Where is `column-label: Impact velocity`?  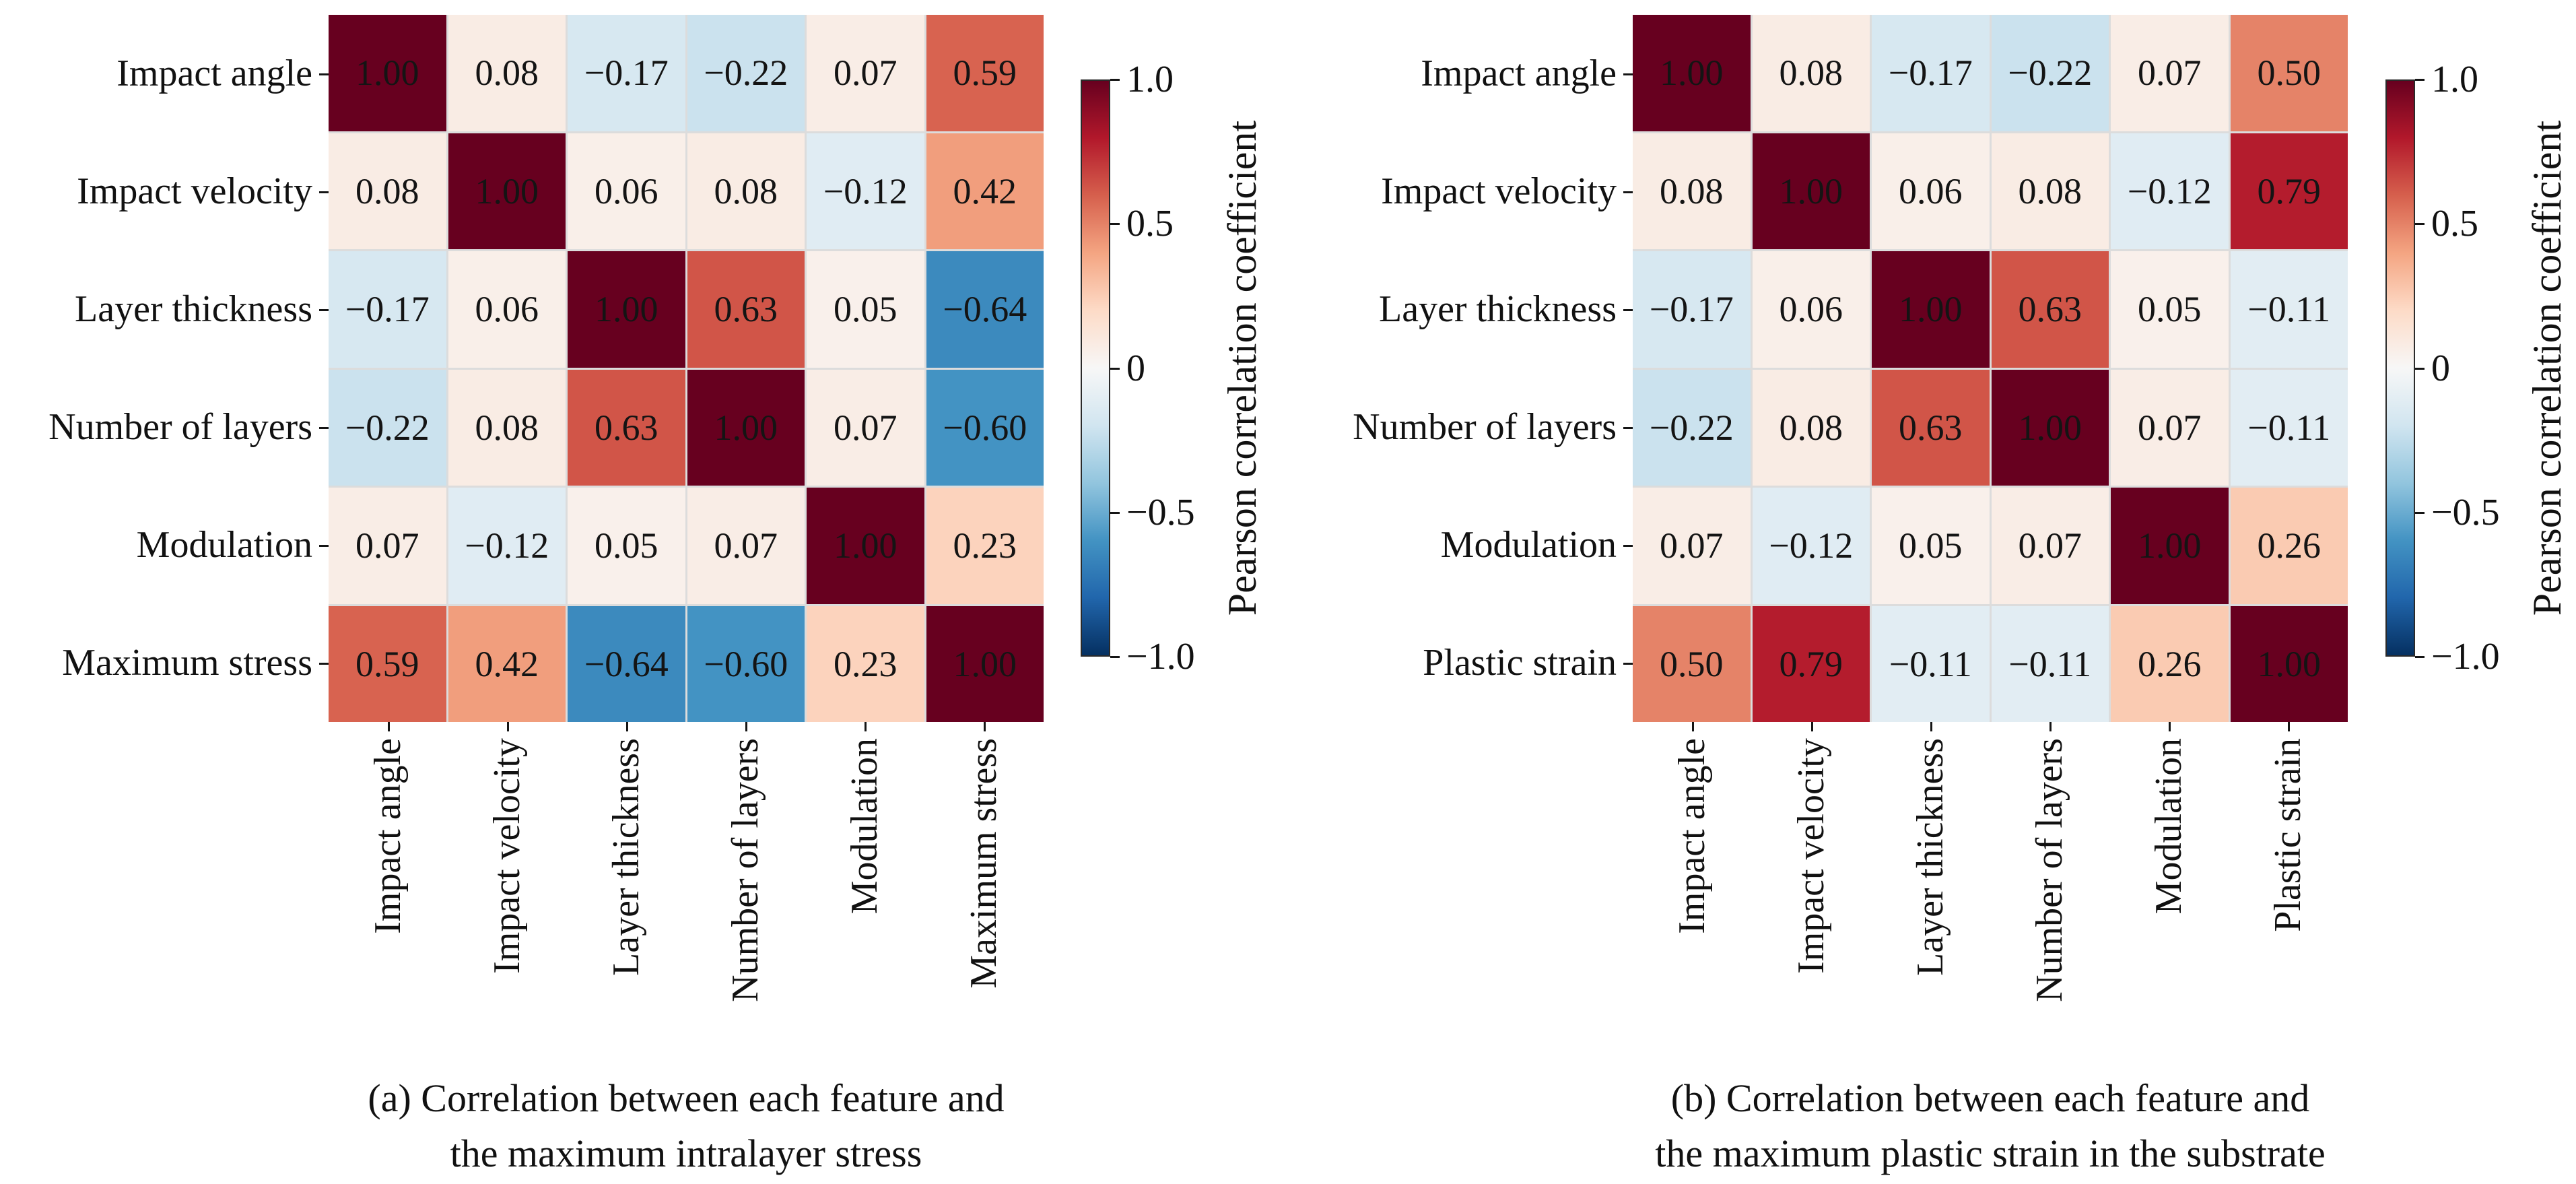
column-label: Impact velocity is located at coordinates (1811, 856).